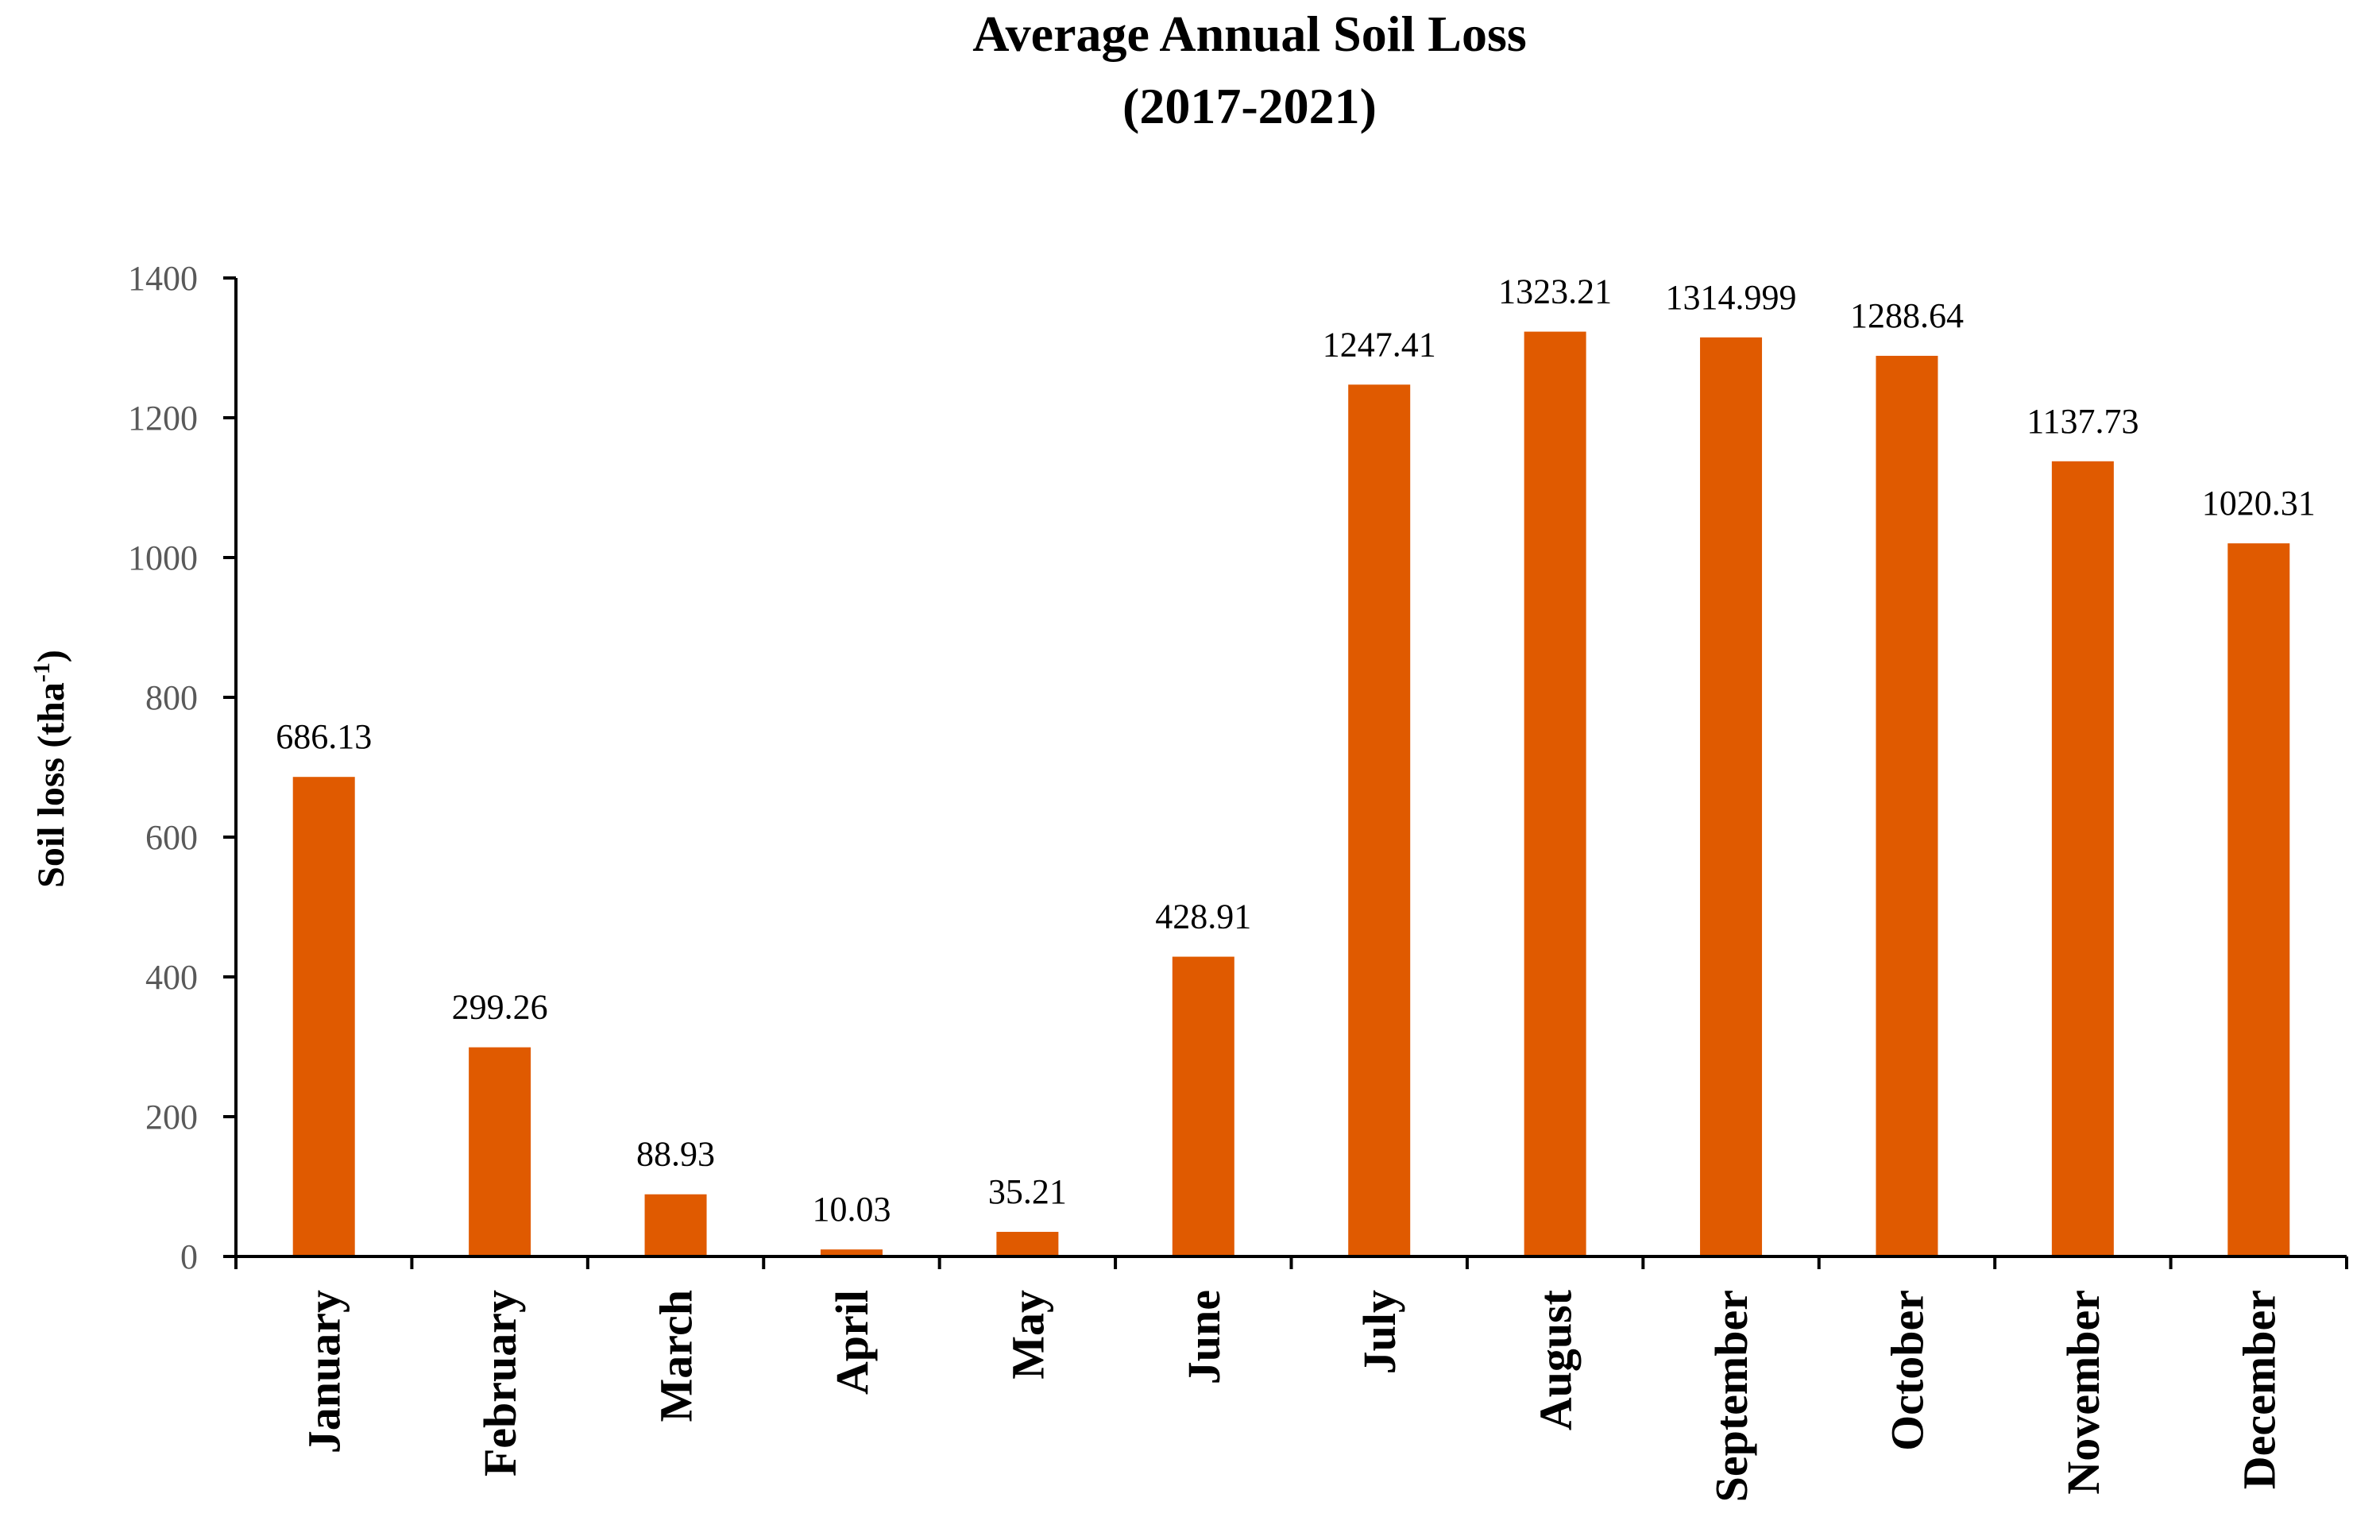  I want to click on y-axis-title-superscript: -1, so click(42, 672).